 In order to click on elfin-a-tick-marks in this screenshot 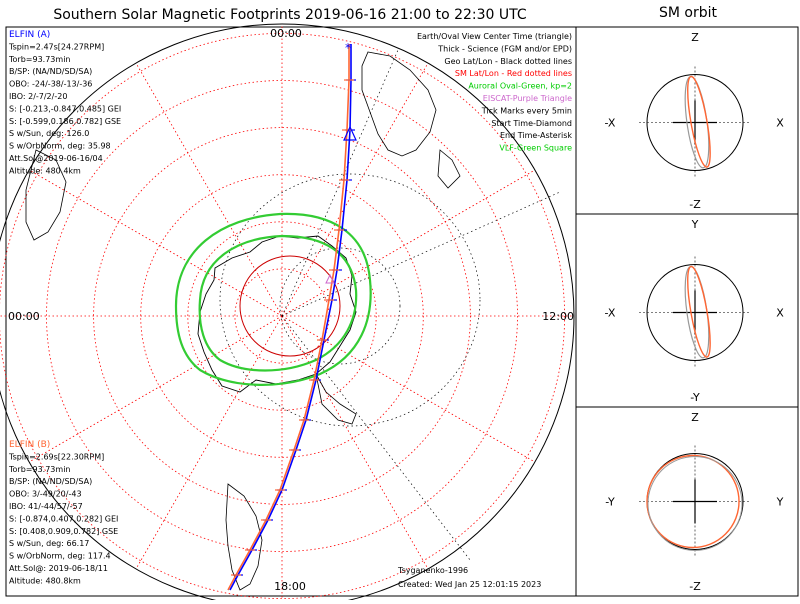, I will do `click(294, 327)`.